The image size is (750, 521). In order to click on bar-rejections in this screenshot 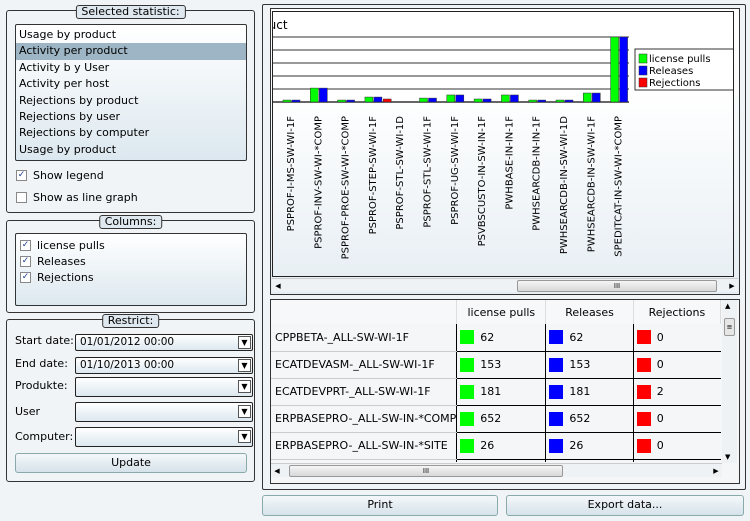, I will do `click(387, 100)`.